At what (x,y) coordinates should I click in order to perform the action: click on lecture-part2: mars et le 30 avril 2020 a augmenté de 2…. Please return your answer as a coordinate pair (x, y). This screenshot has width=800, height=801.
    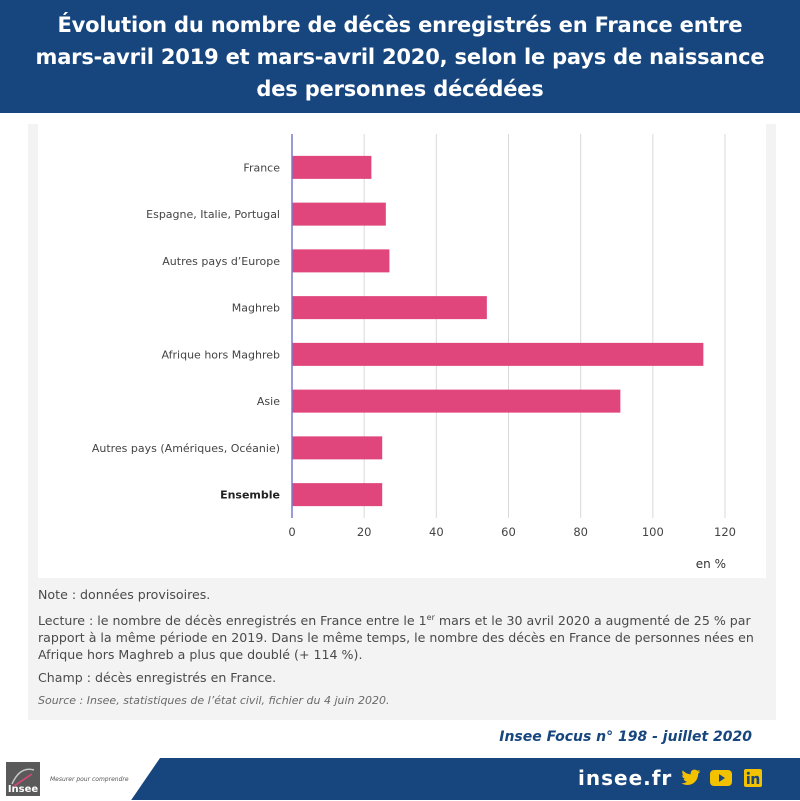
    Looking at the image, I should click on (396, 638).